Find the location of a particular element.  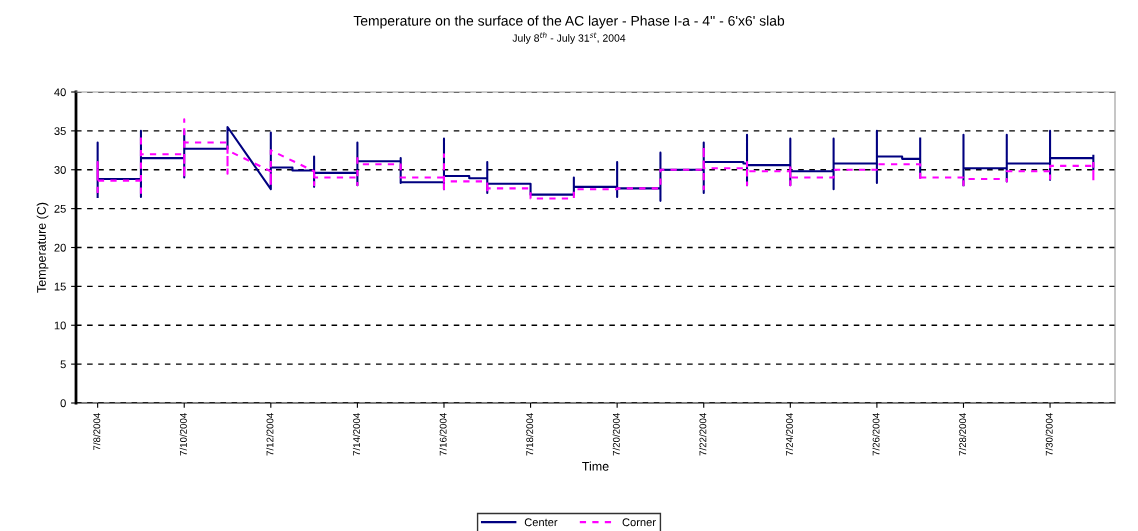

x-tick-label: 7/22/2004 is located at coordinates (703, 434).